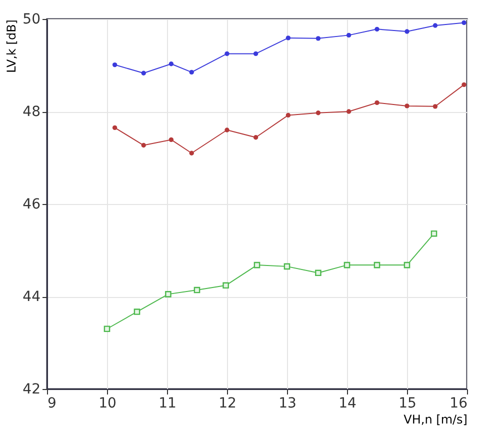  What do you see at coordinates (287, 404) in the screenshot?
I see `x-tick-label: 13` at bounding box center [287, 404].